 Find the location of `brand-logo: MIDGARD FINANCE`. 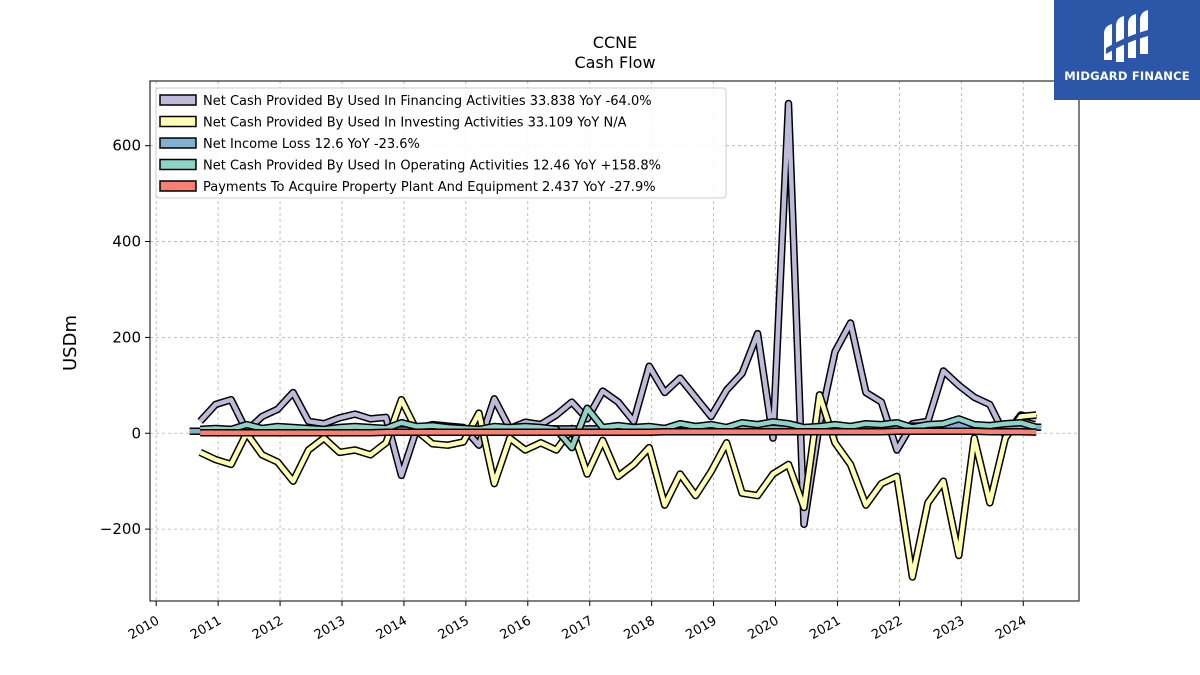

brand-logo: MIDGARD FINANCE is located at coordinates (1127, 50).